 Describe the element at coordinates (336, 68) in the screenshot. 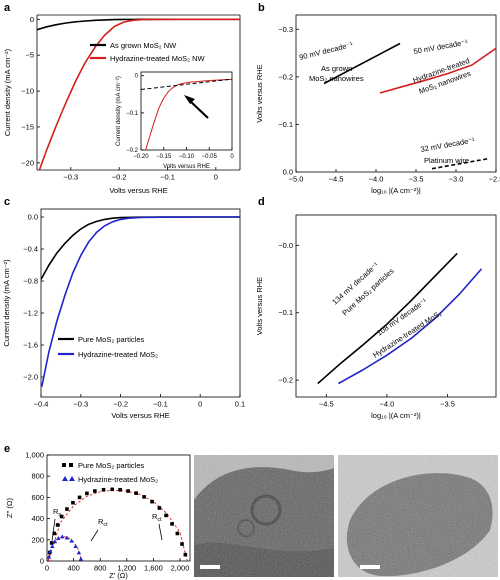

I see `annotation-b-asgrown-1: As grown` at that location.